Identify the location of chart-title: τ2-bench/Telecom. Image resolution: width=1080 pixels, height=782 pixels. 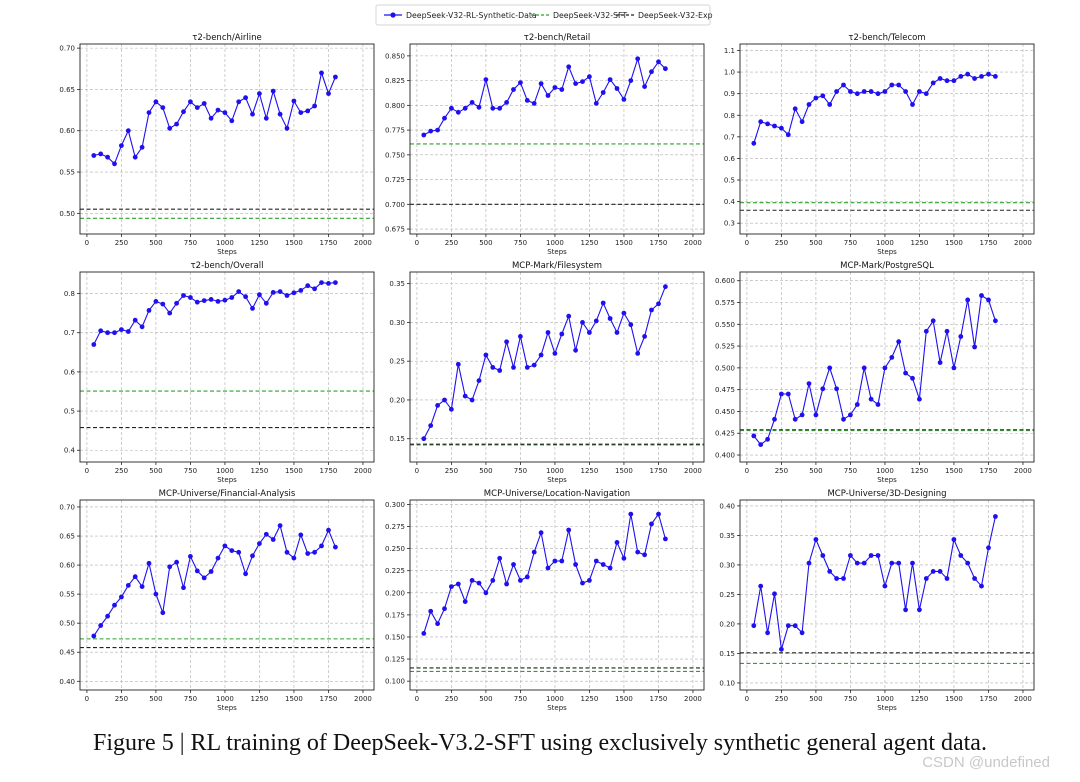
(886, 38).